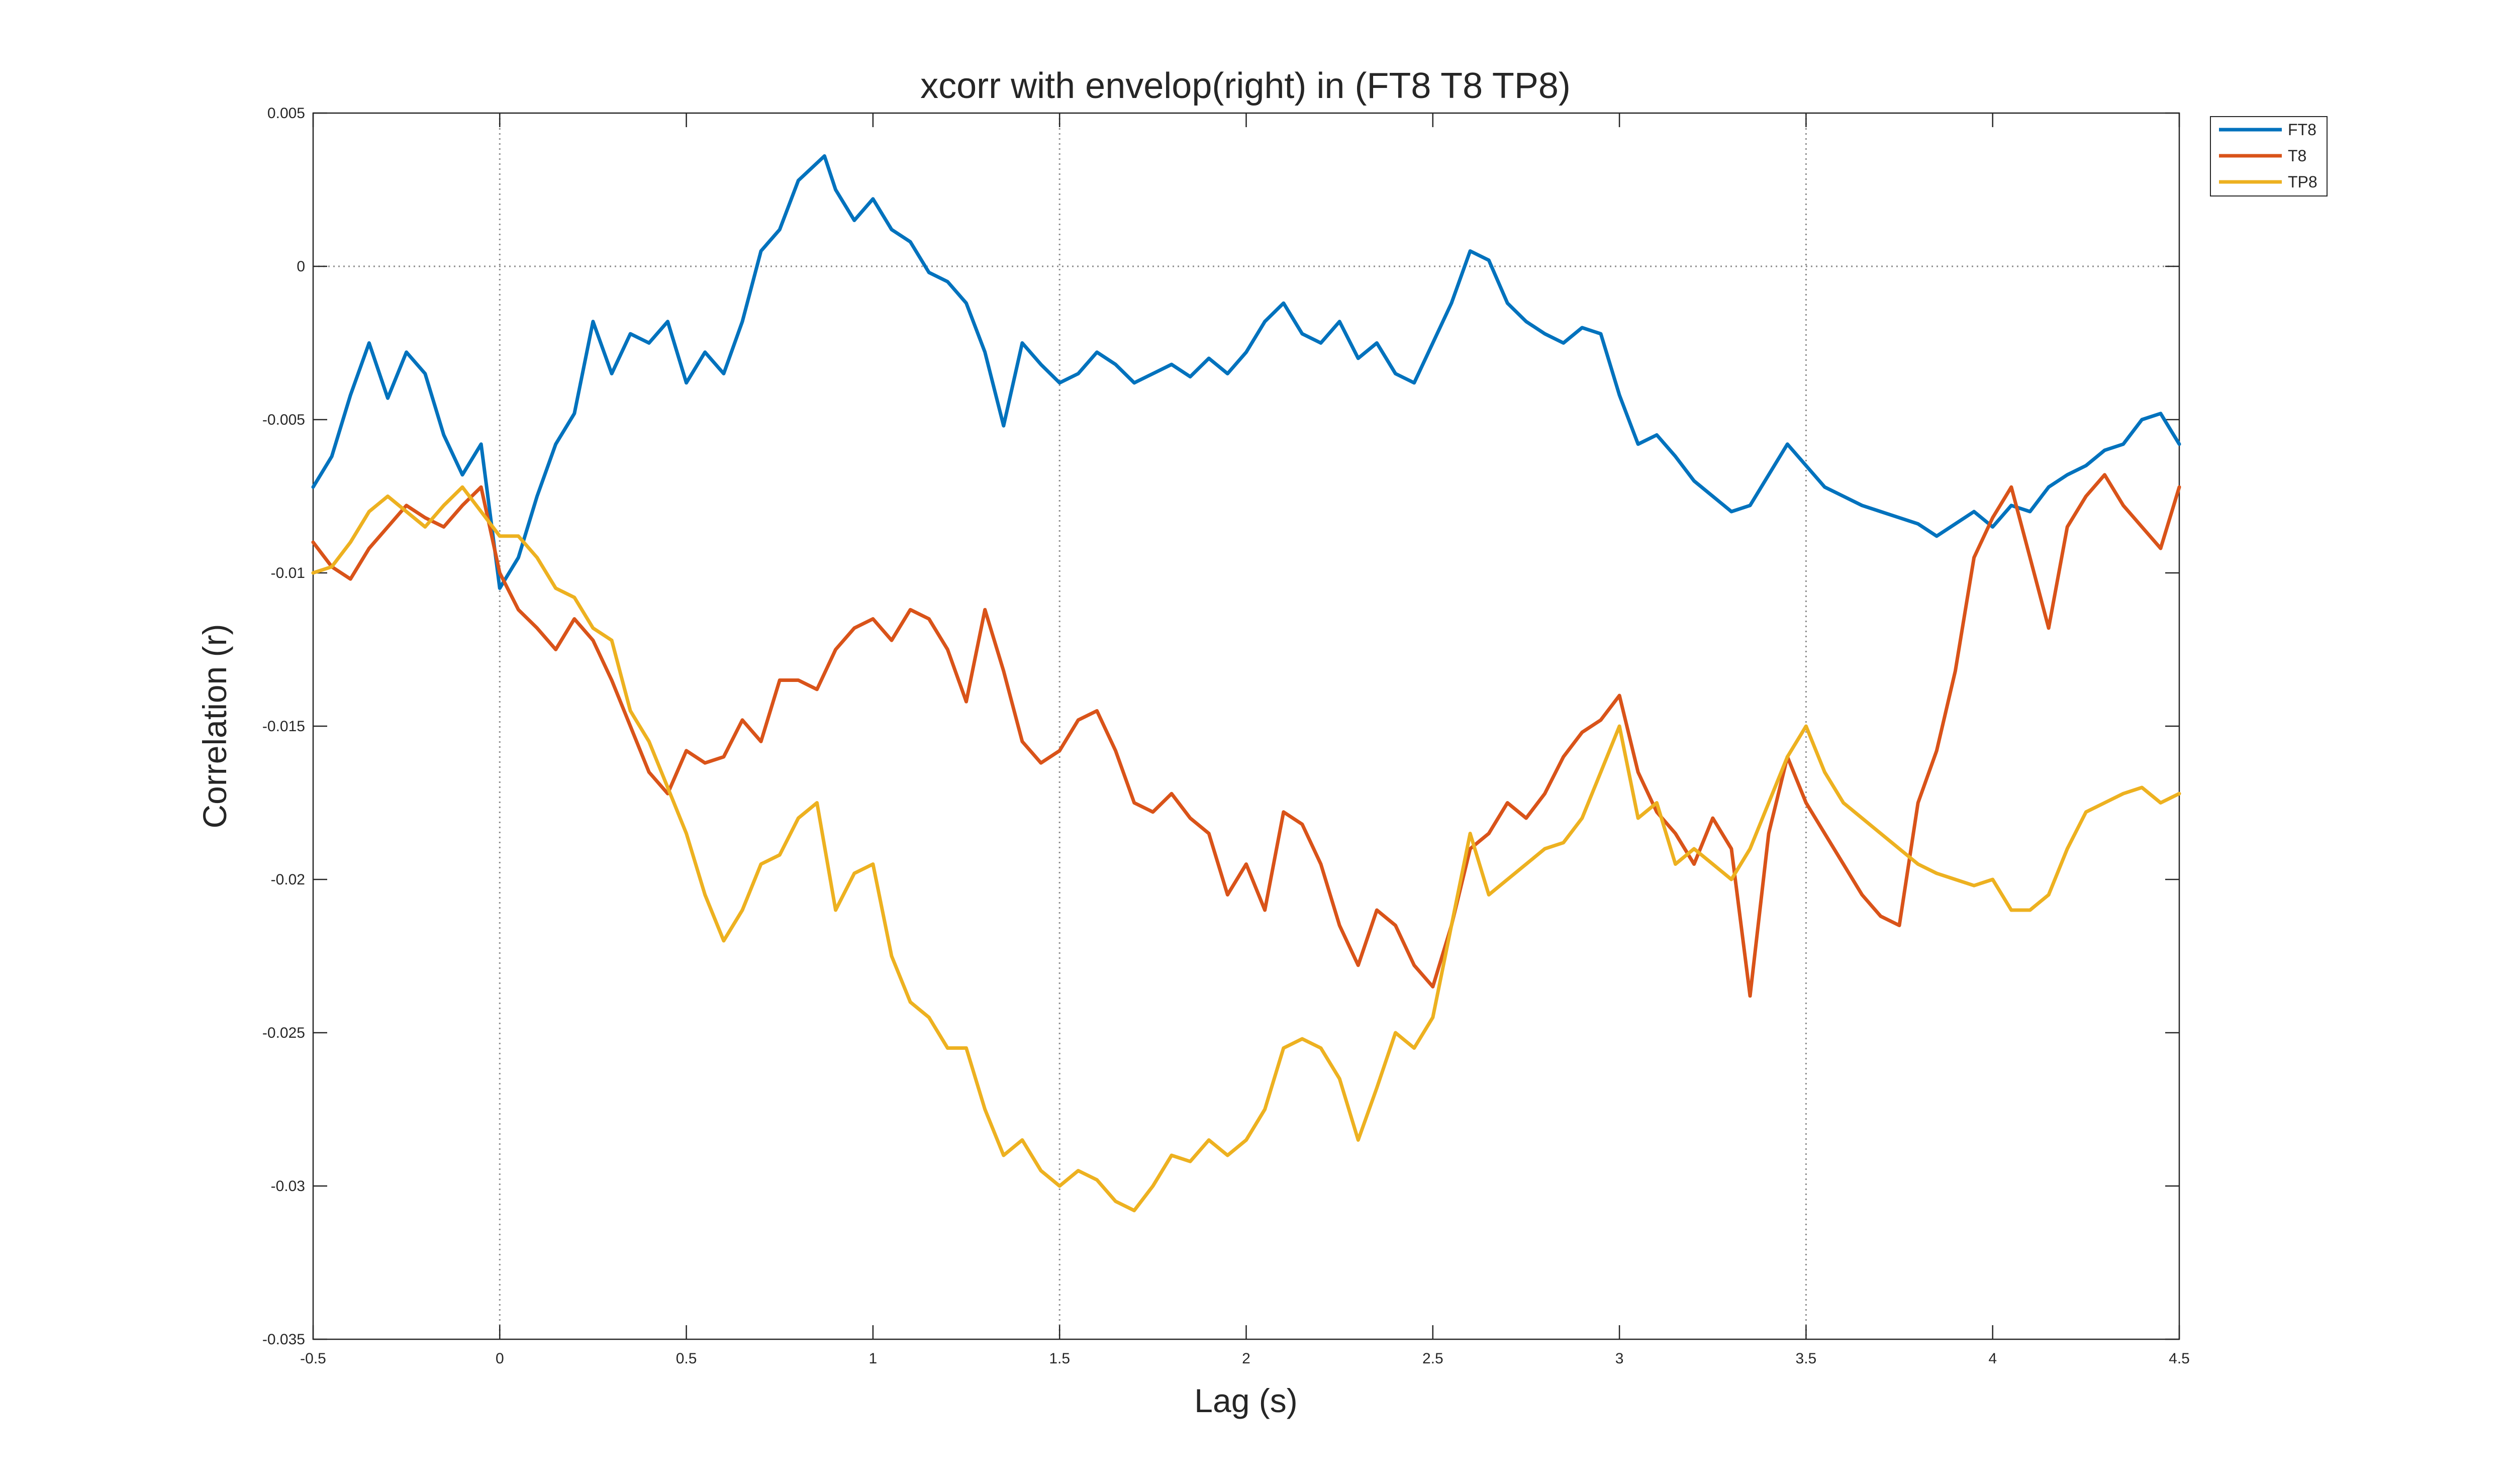  Describe the element at coordinates (313, 1359) in the screenshot. I see `x-tick-label: -0.5` at that location.